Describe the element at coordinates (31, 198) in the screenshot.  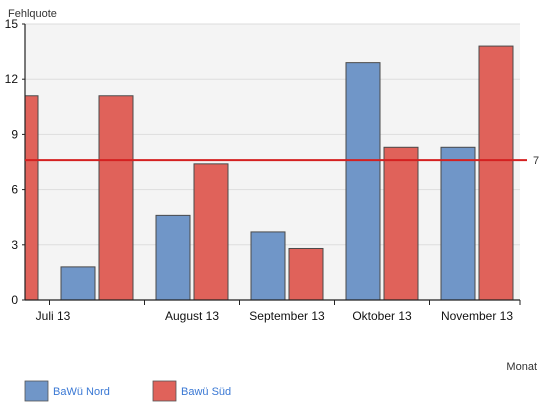
I see `bar-sued-partial` at that location.